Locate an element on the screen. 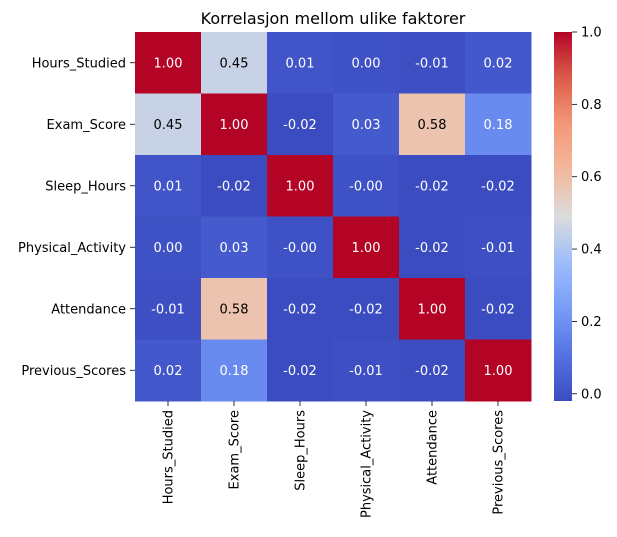  colorbar-tick-label: 0.2 is located at coordinates (591, 322).